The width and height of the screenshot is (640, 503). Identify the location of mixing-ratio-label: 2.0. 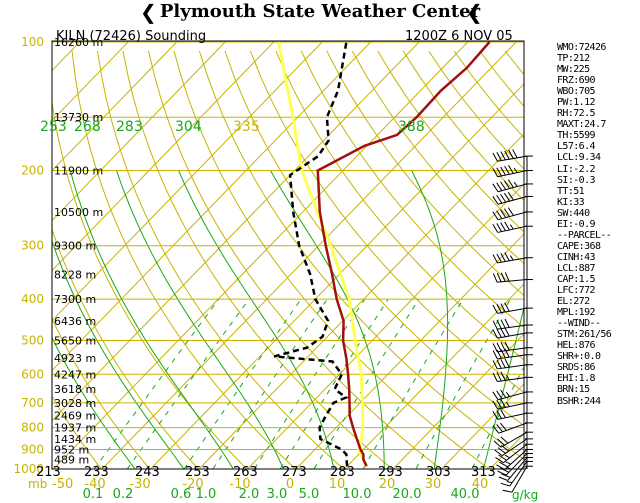
(249, 494).